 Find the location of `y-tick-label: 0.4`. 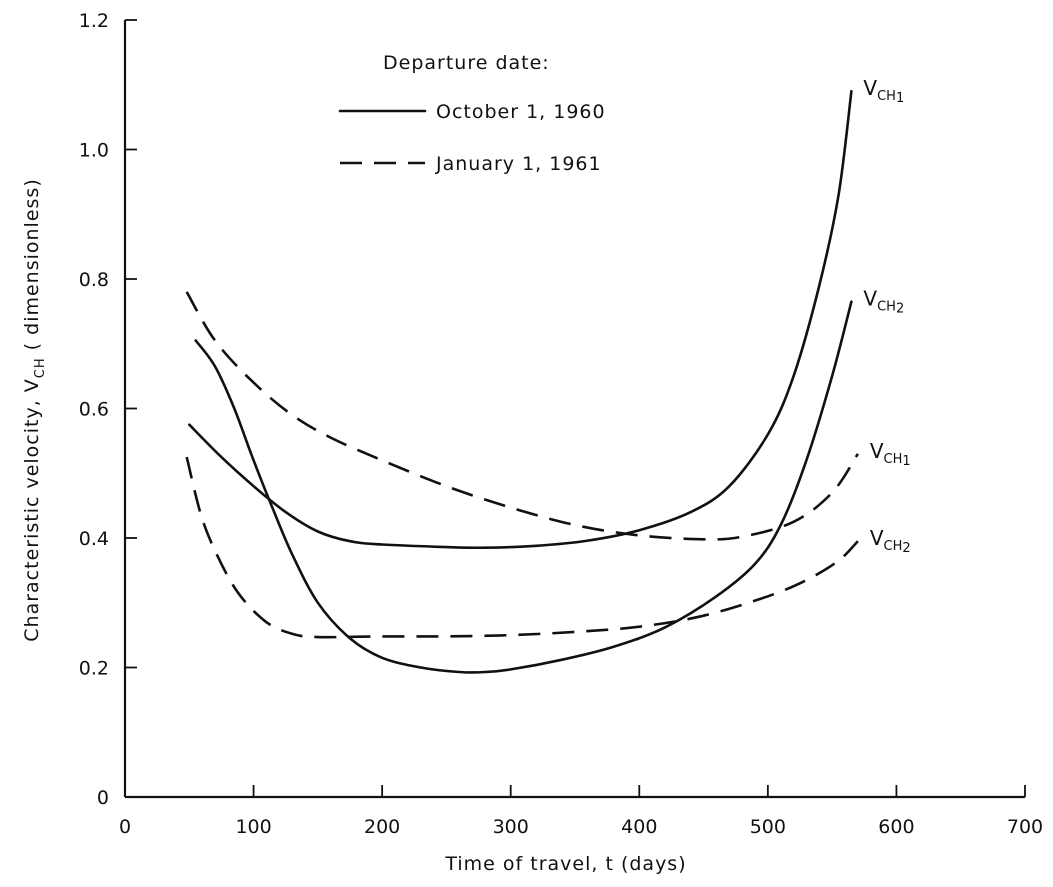

y-tick-label: 0.4 is located at coordinates (94, 539).